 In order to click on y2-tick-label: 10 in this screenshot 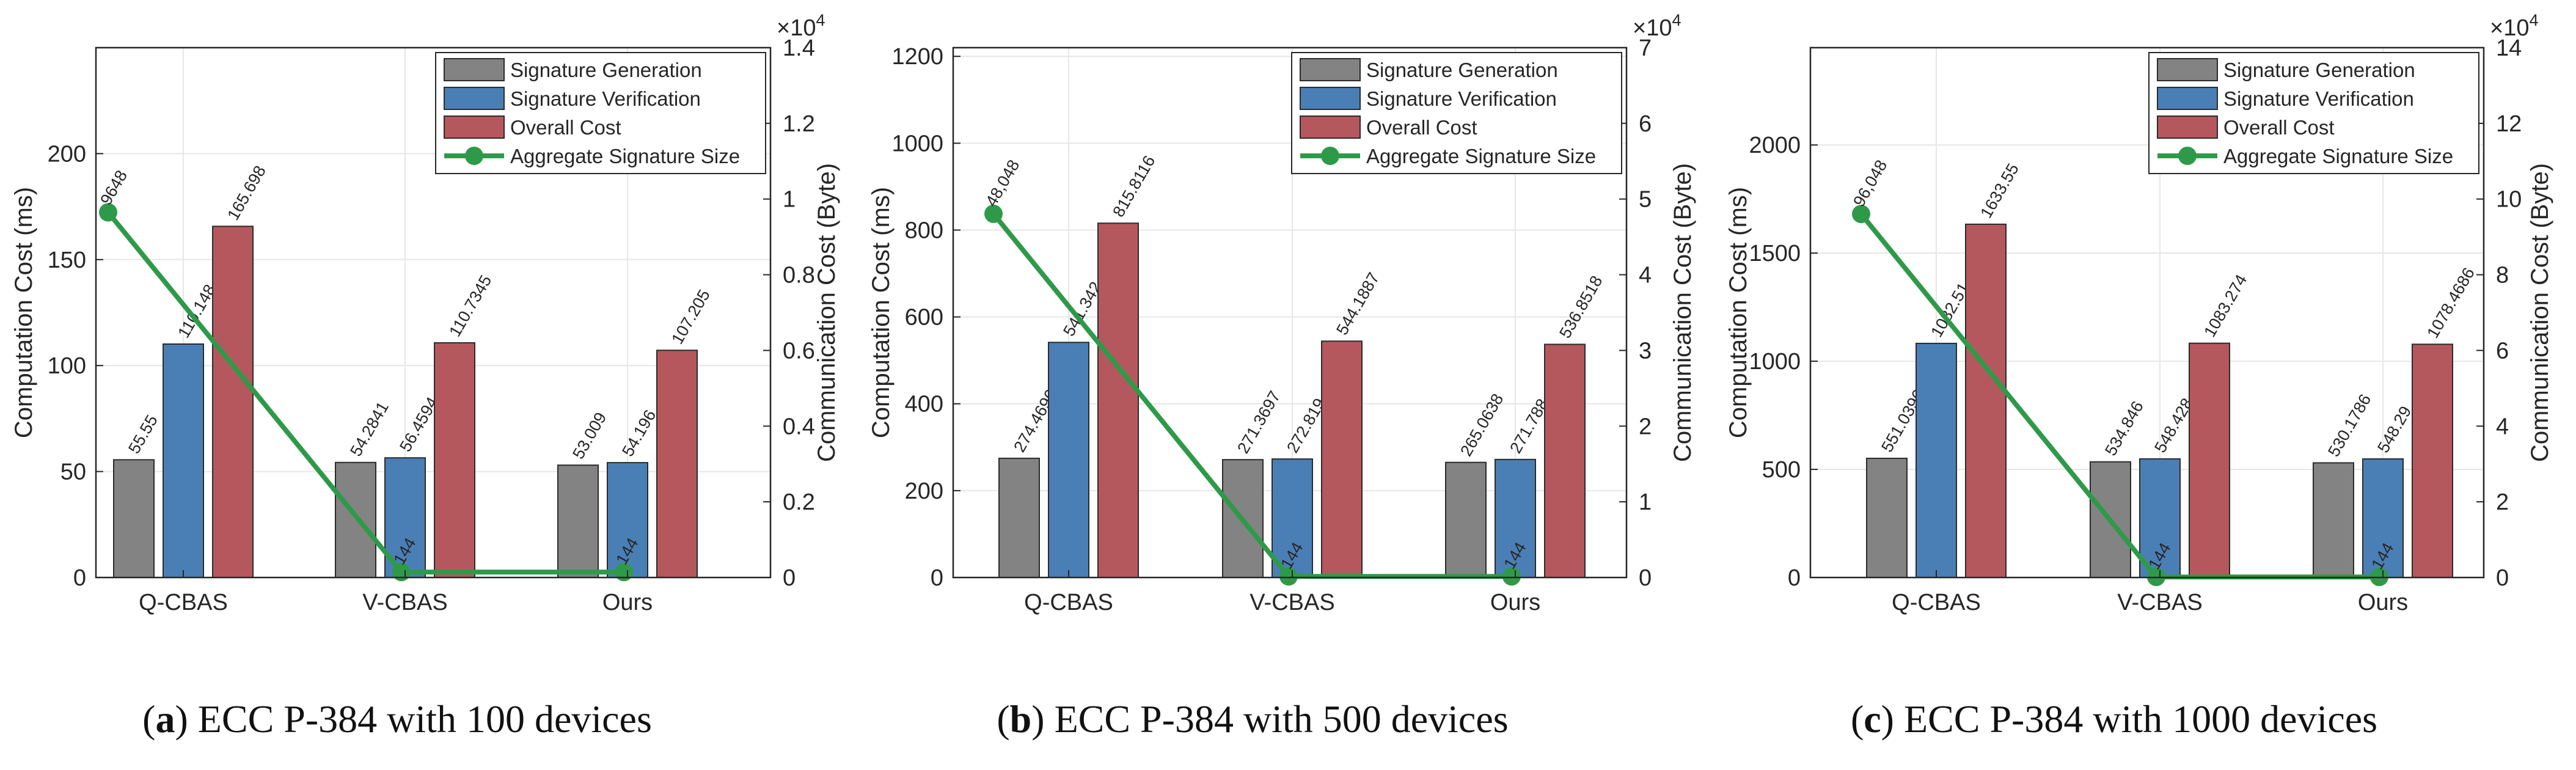, I will do `click(2509, 200)`.